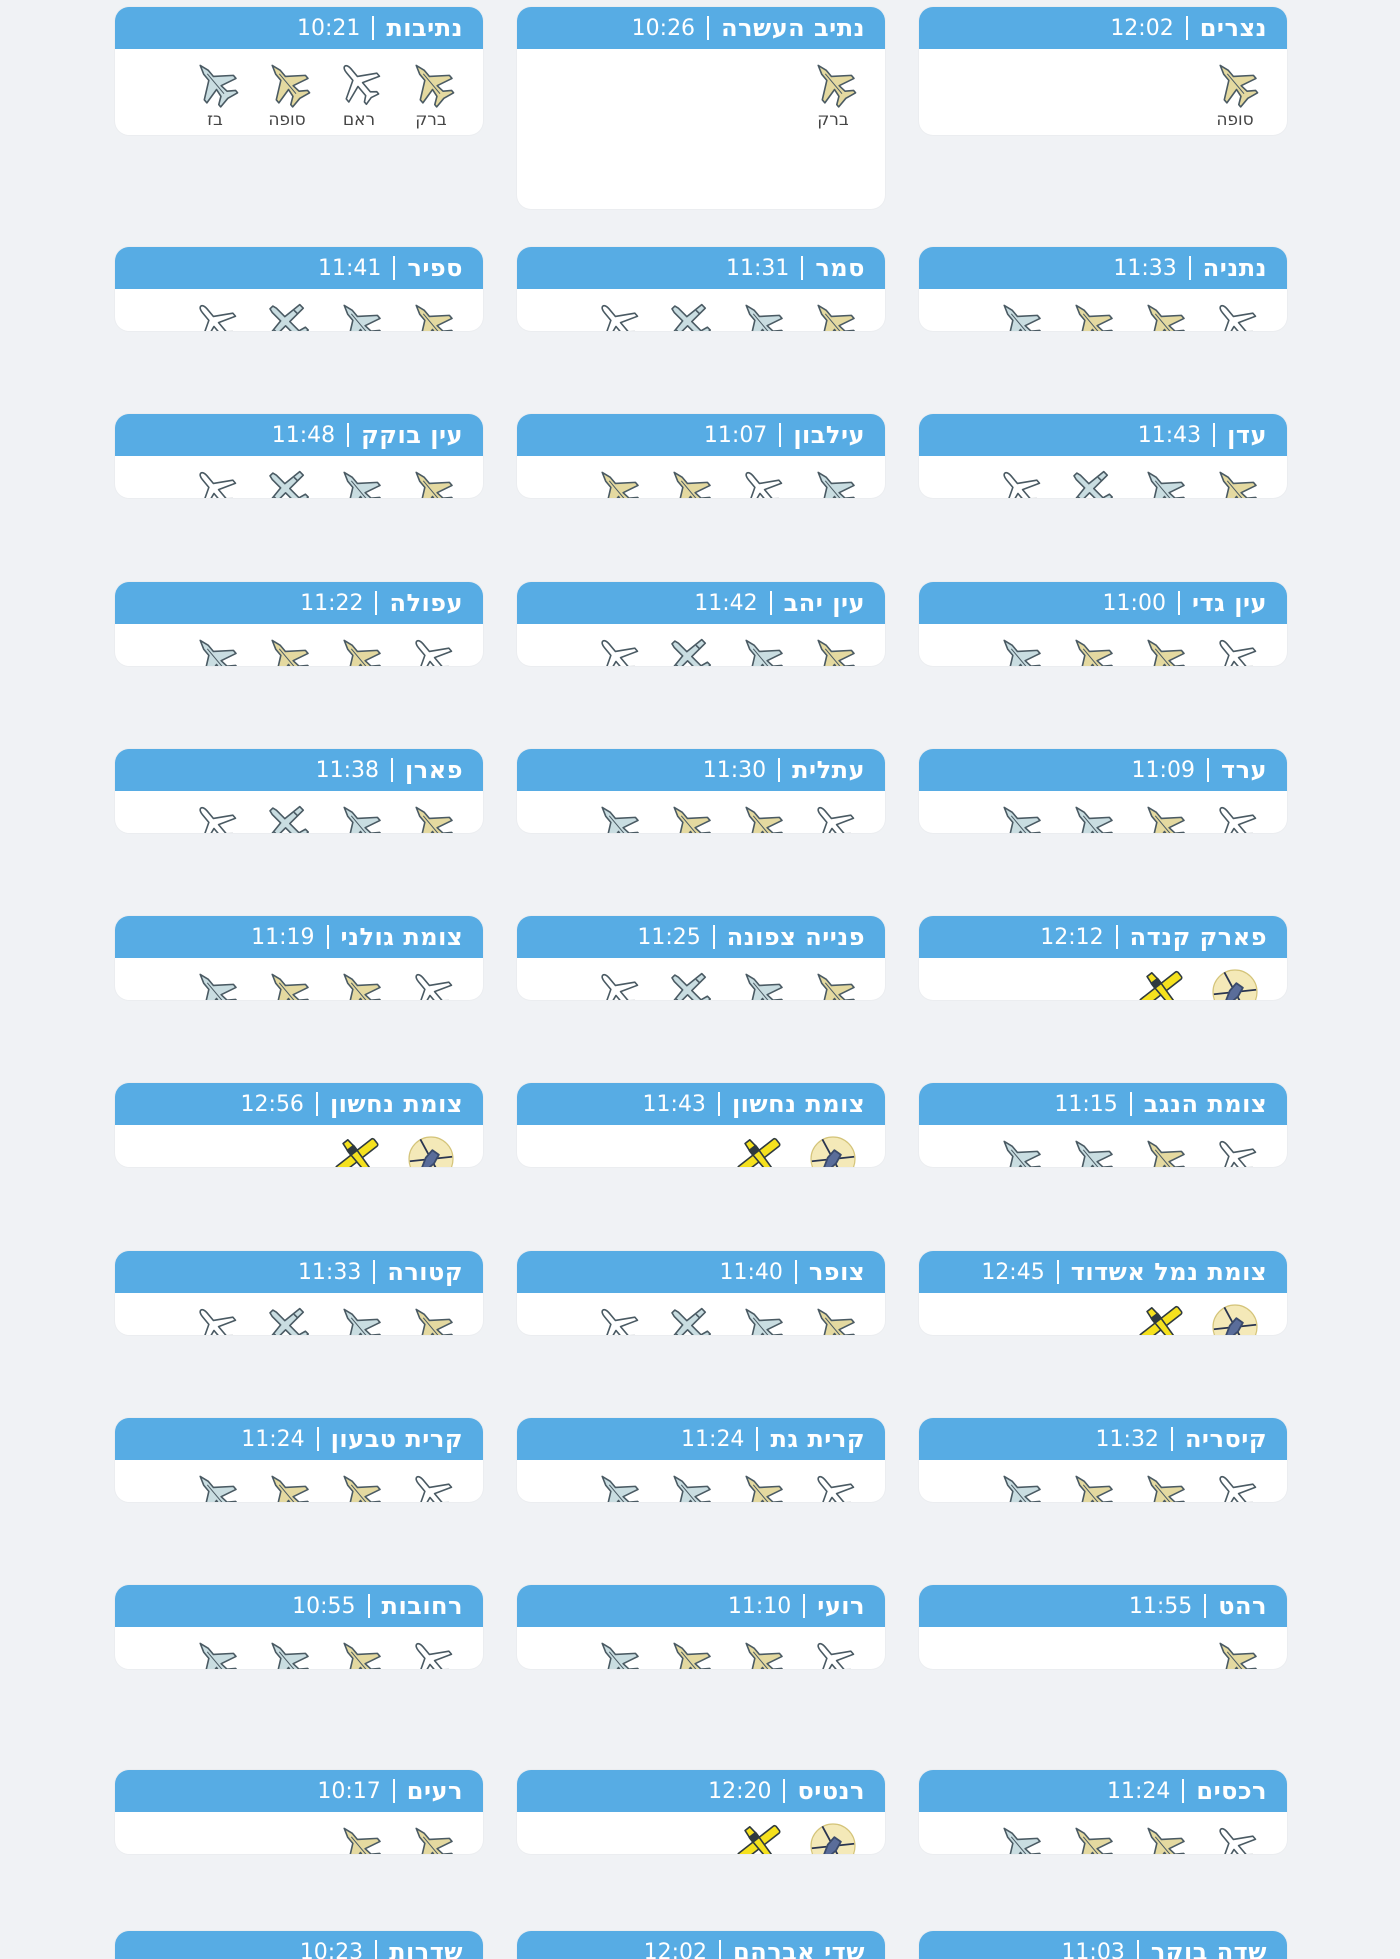 The image size is (1400, 1959). Describe the element at coordinates (1103, 958) in the screenshot. I see `location-card: פארק קנדה 12:12 דוכיפת אייירטרקטור` at that location.